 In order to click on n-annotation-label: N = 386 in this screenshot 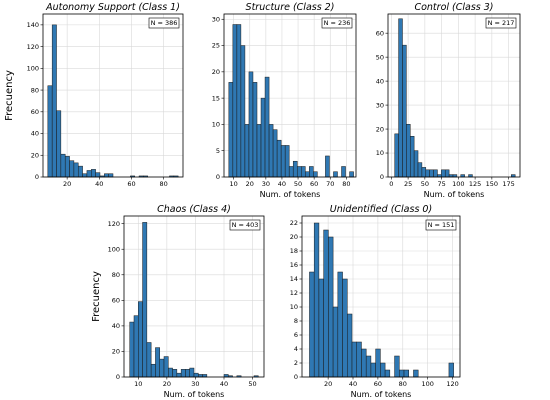, I will do `click(164, 23)`.